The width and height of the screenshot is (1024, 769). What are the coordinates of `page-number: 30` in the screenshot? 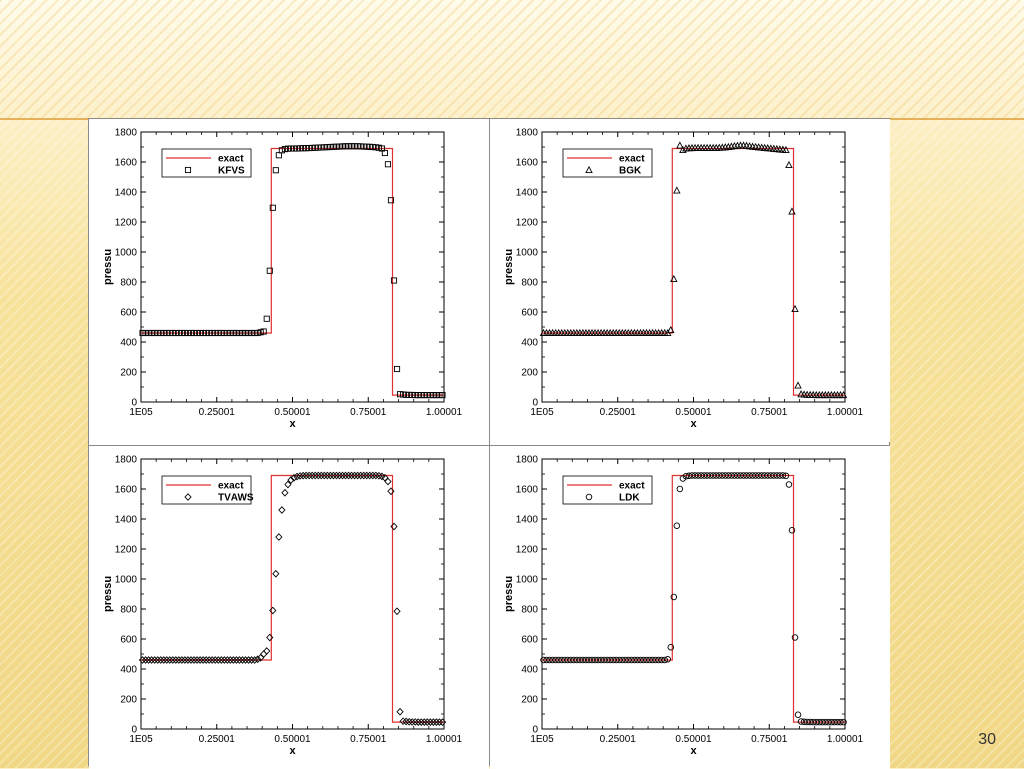 It's located at (987, 740).